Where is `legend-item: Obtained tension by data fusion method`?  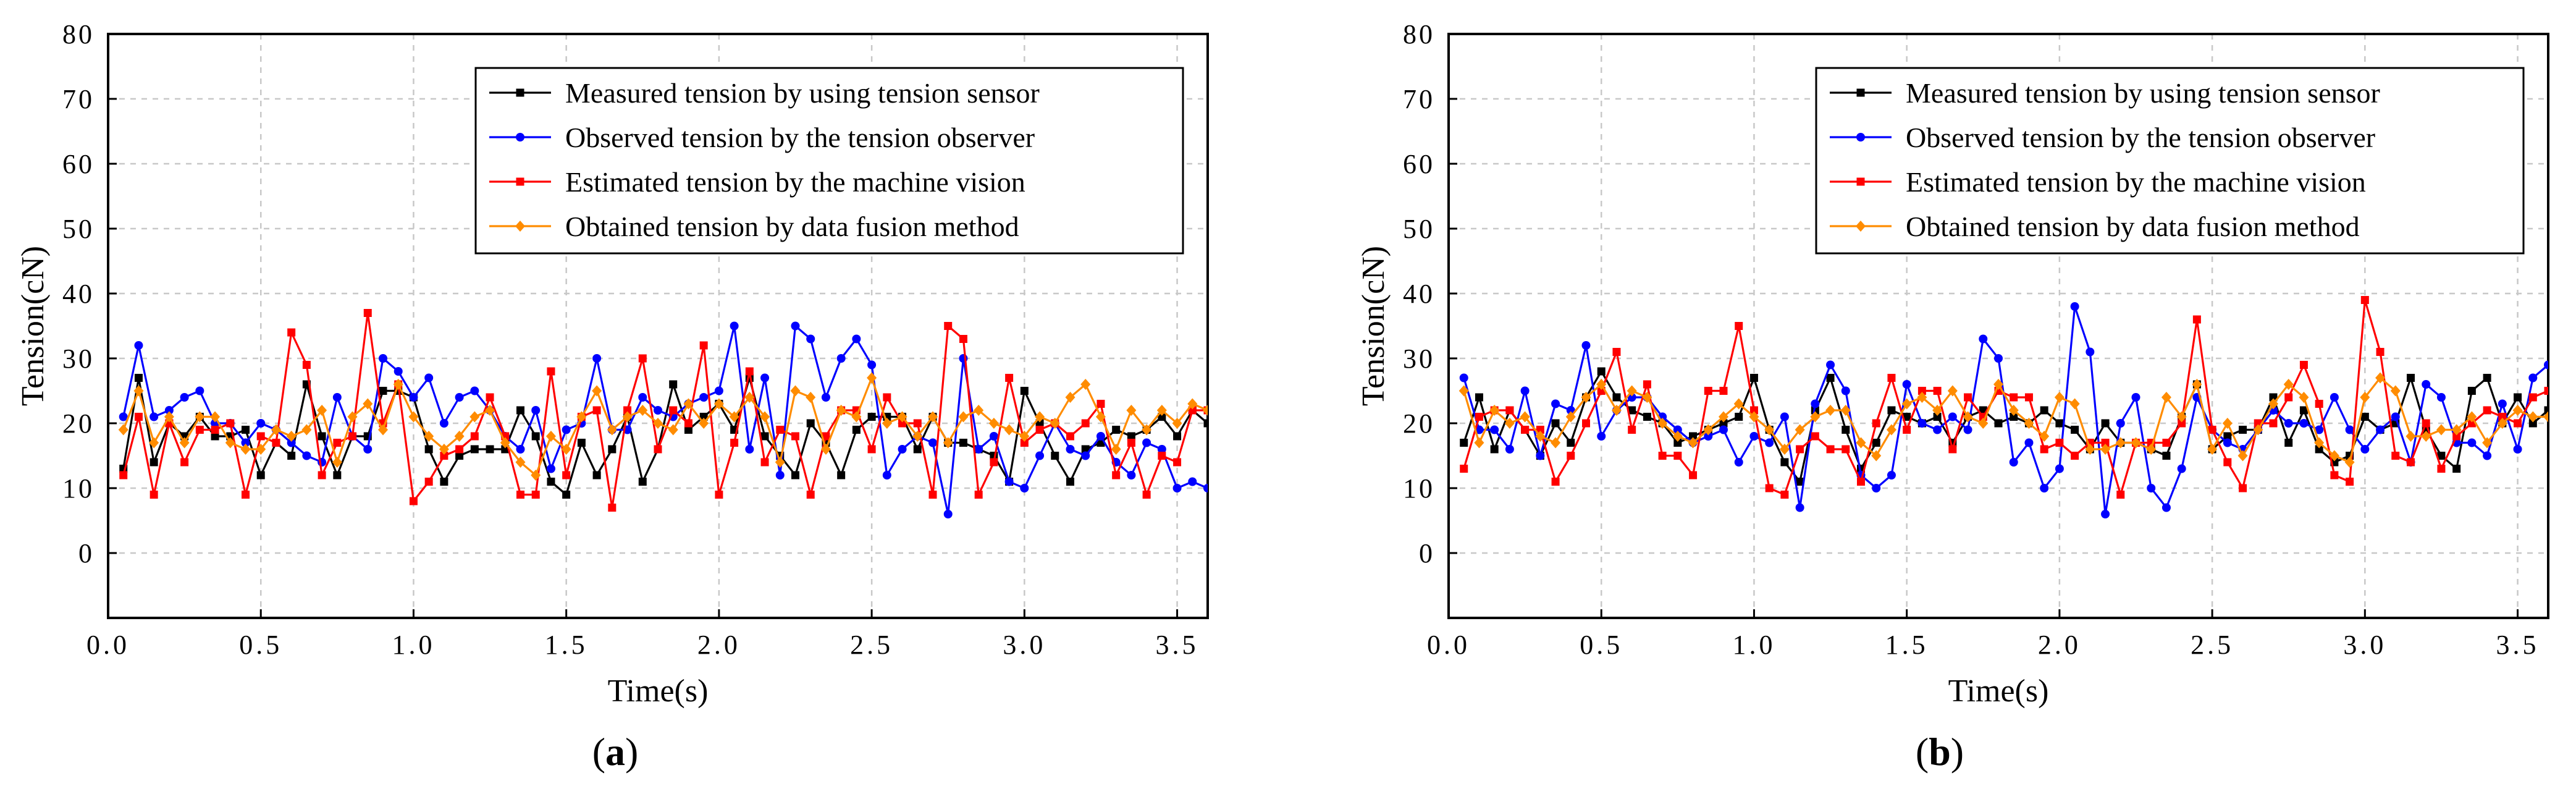
legend-item: Obtained tension by data fusion method is located at coordinates (2095, 226).